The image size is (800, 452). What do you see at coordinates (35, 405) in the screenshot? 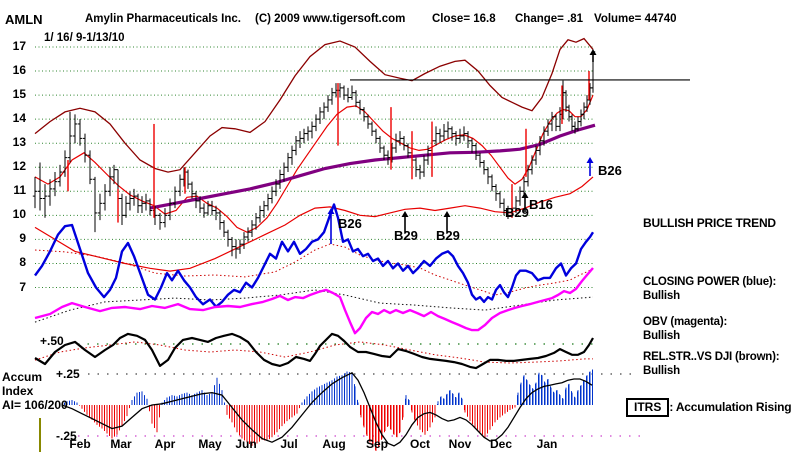
I see `ai-value-label: AI= 106/200` at bounding box center [35, 405].